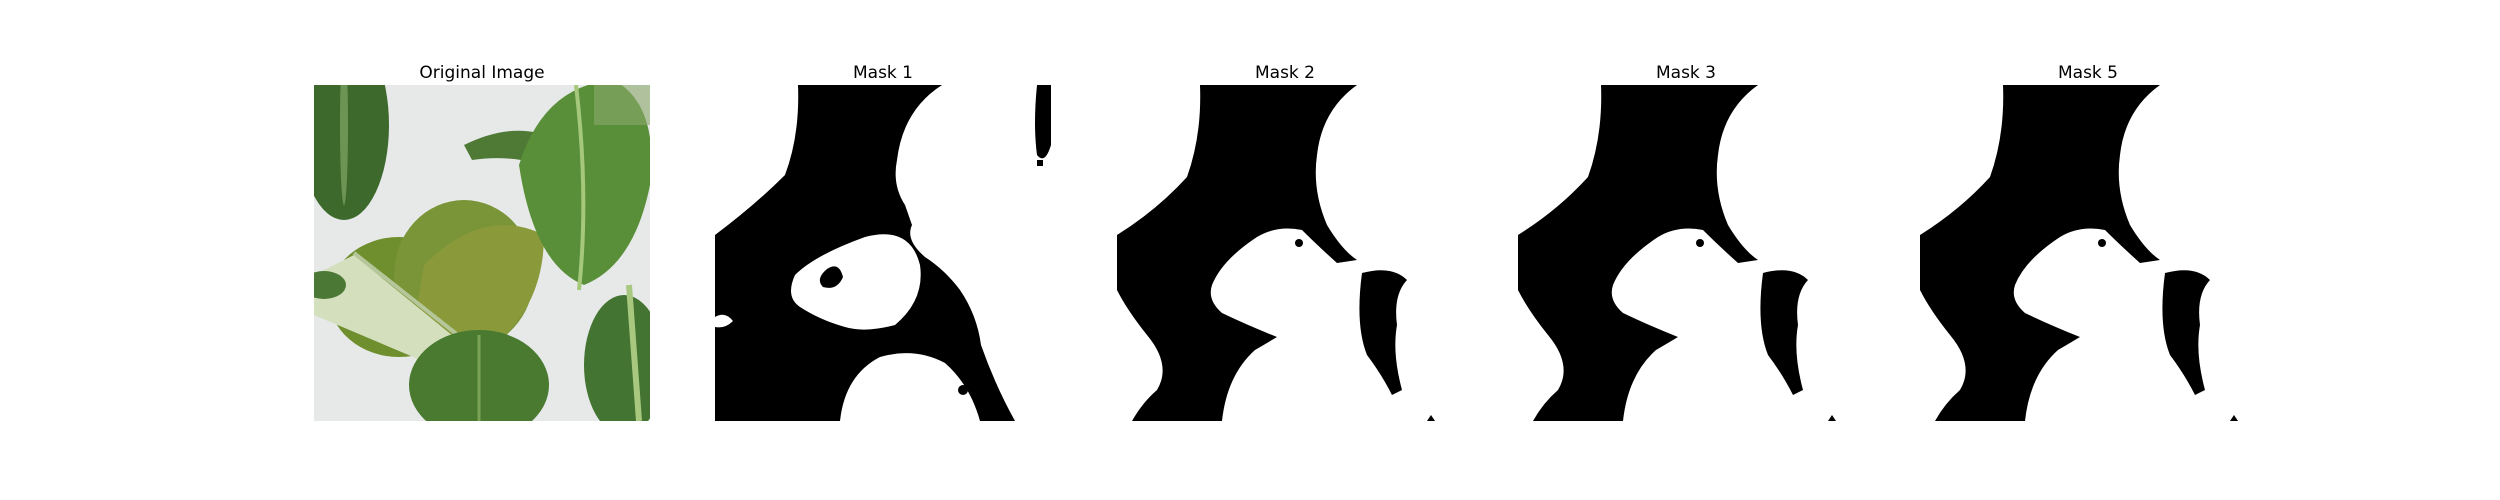 This screenshot has width=2500, height=500. What do you see at coordinates (482, 253) in the screenshot?
I see `original-image` at bounding box center [482, 253].